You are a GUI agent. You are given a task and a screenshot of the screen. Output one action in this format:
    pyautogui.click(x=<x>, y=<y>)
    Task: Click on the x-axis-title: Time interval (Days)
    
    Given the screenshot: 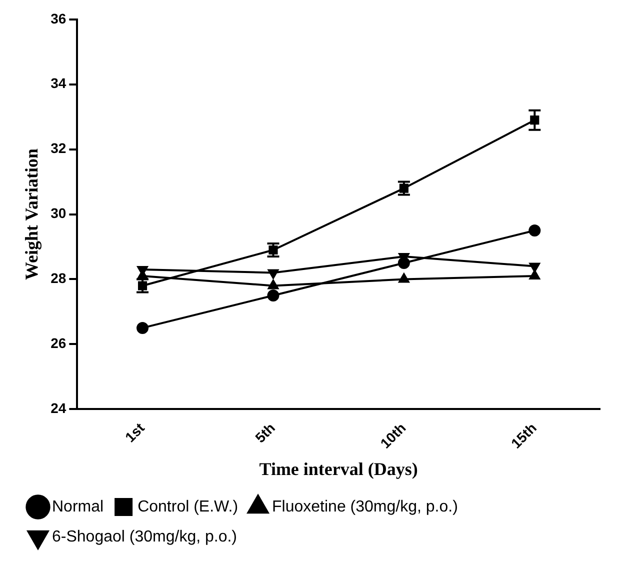 What is the action you would take?
    pyautogui.click(x=338, y=468)
    